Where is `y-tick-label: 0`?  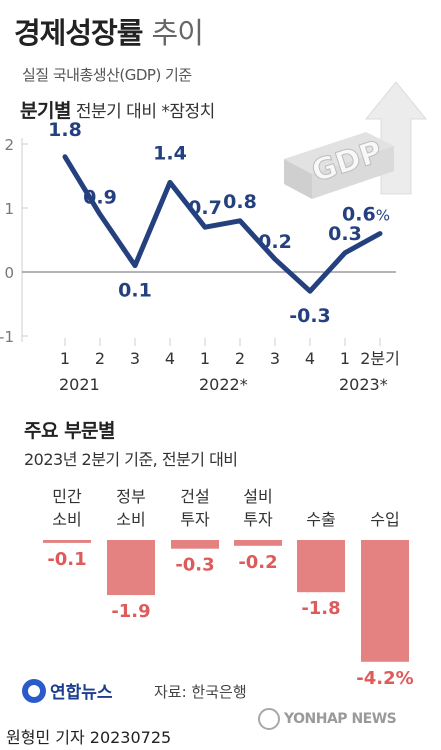 y-tick-label: 0 is located at coordinates (9, 273).